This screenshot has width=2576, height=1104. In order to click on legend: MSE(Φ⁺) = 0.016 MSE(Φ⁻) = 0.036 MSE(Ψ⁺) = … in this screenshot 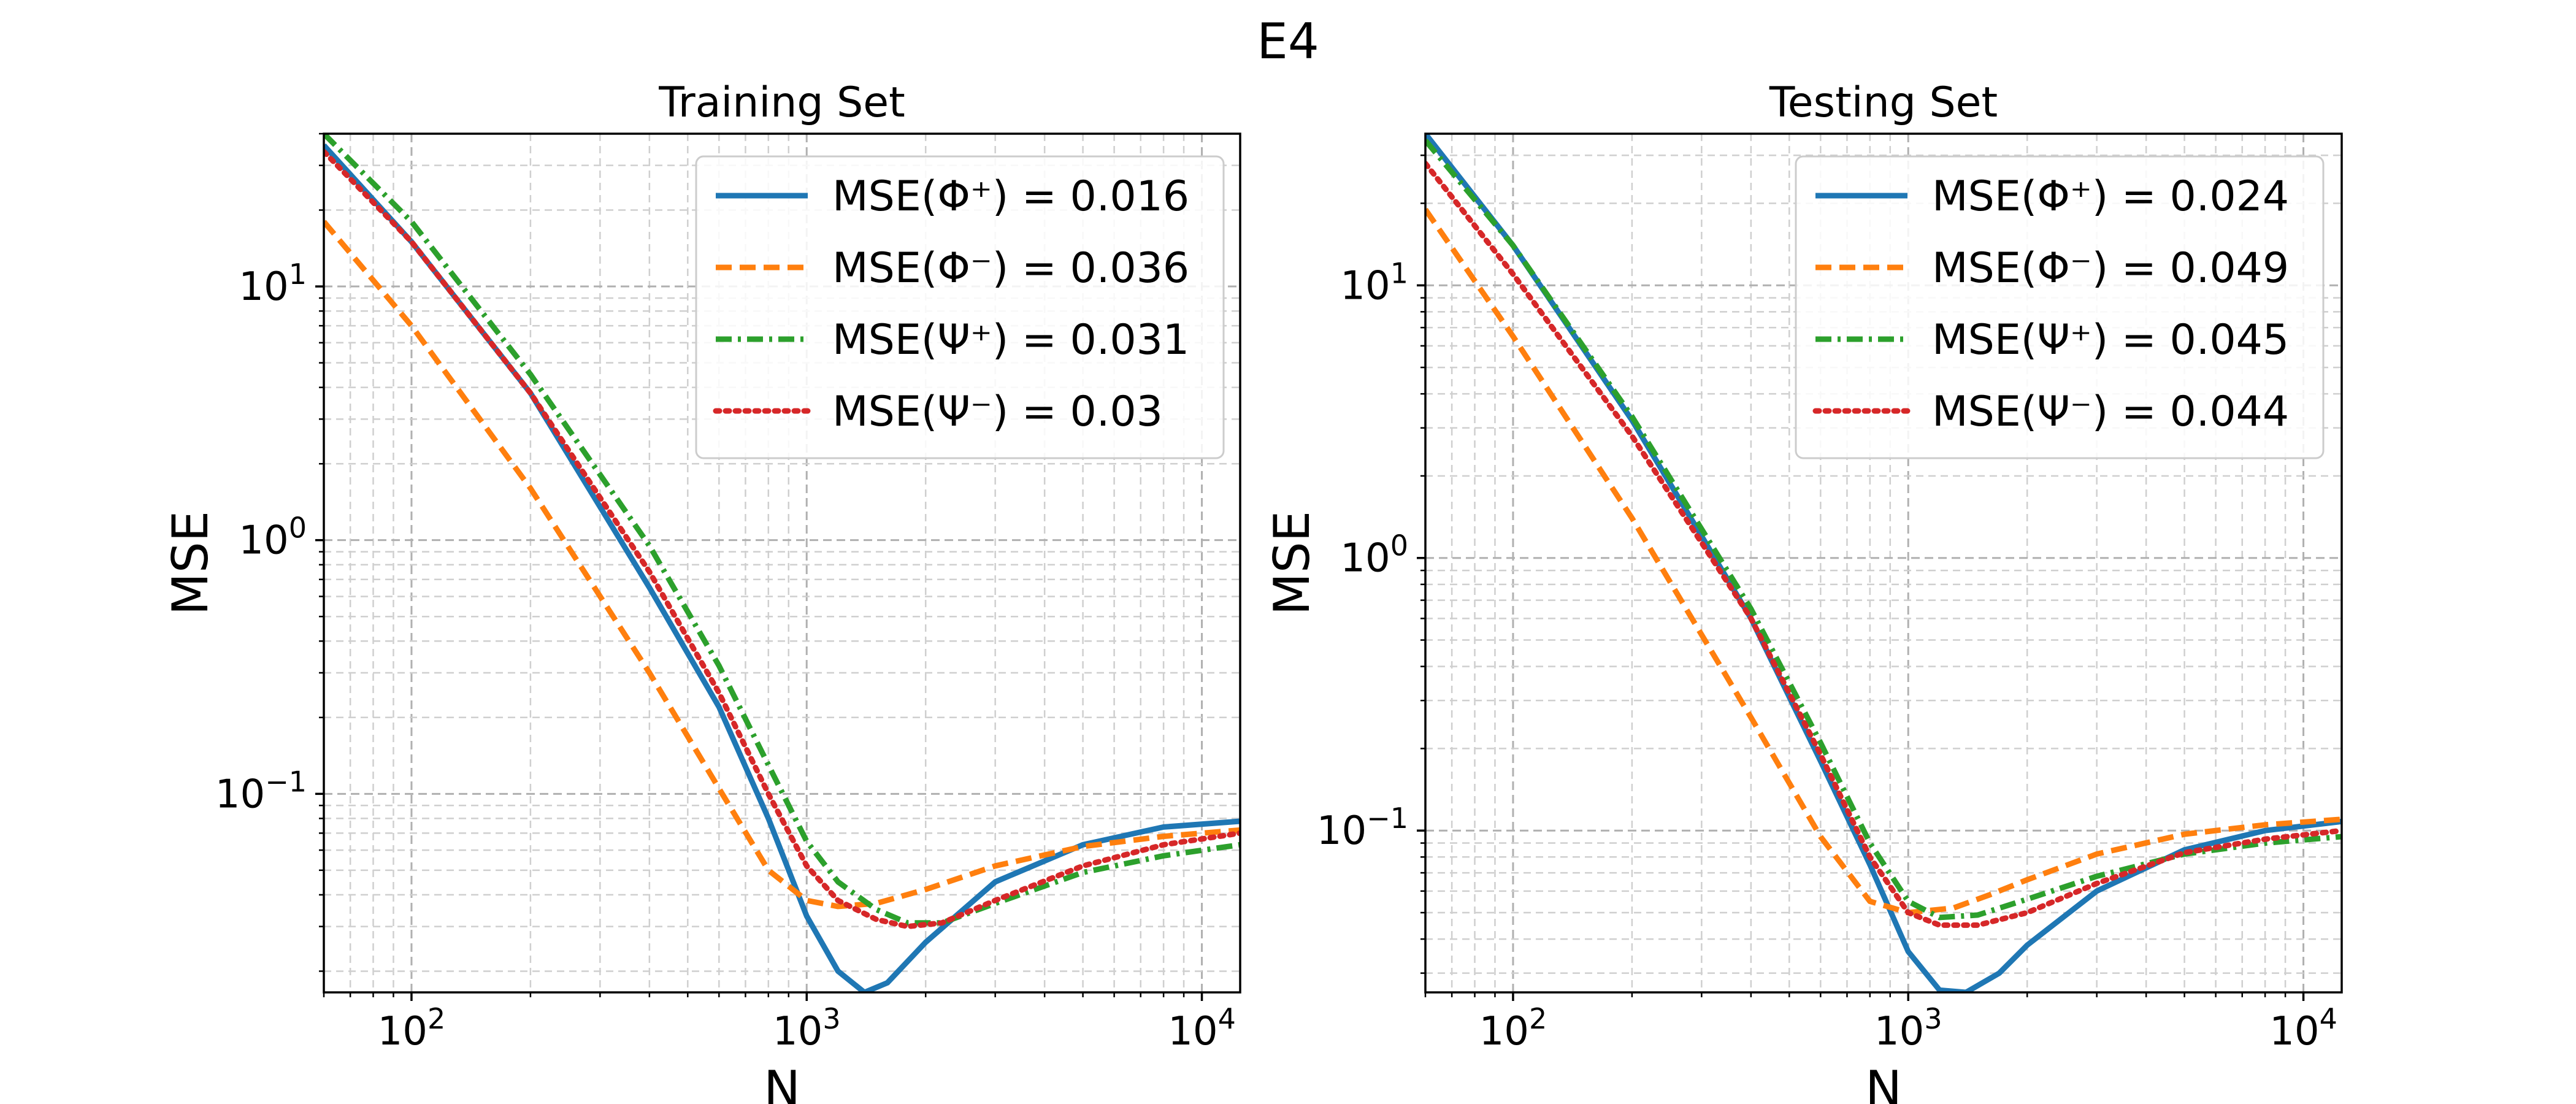, I will do `click(960, 307)`.